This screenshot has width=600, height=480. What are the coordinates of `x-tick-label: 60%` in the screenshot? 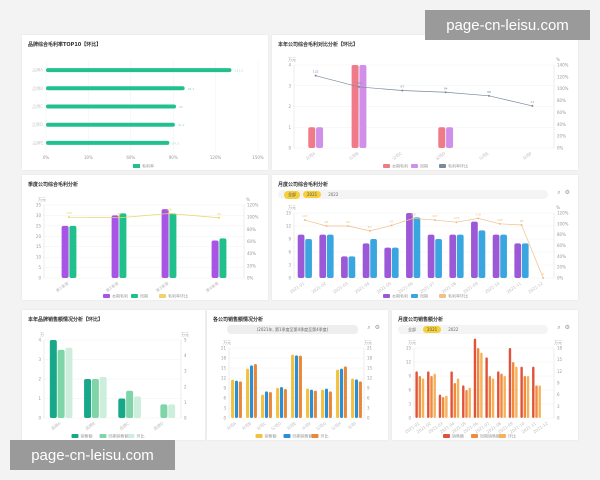 It's located at (130, 157).